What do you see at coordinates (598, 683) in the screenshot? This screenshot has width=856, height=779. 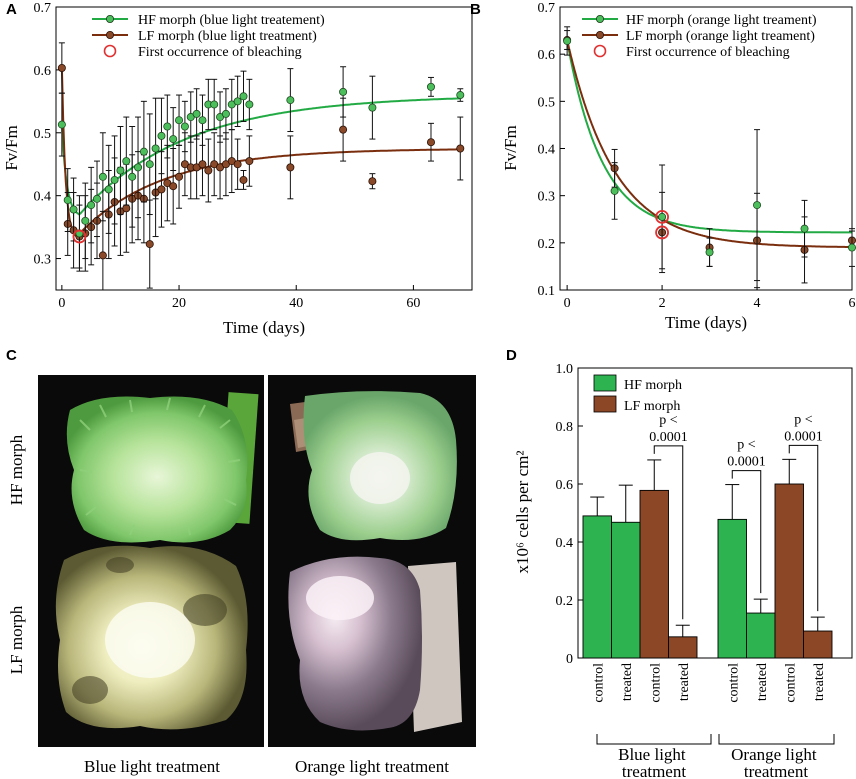 I see `d-category-label-0: control` at bounding box center [598, 683].